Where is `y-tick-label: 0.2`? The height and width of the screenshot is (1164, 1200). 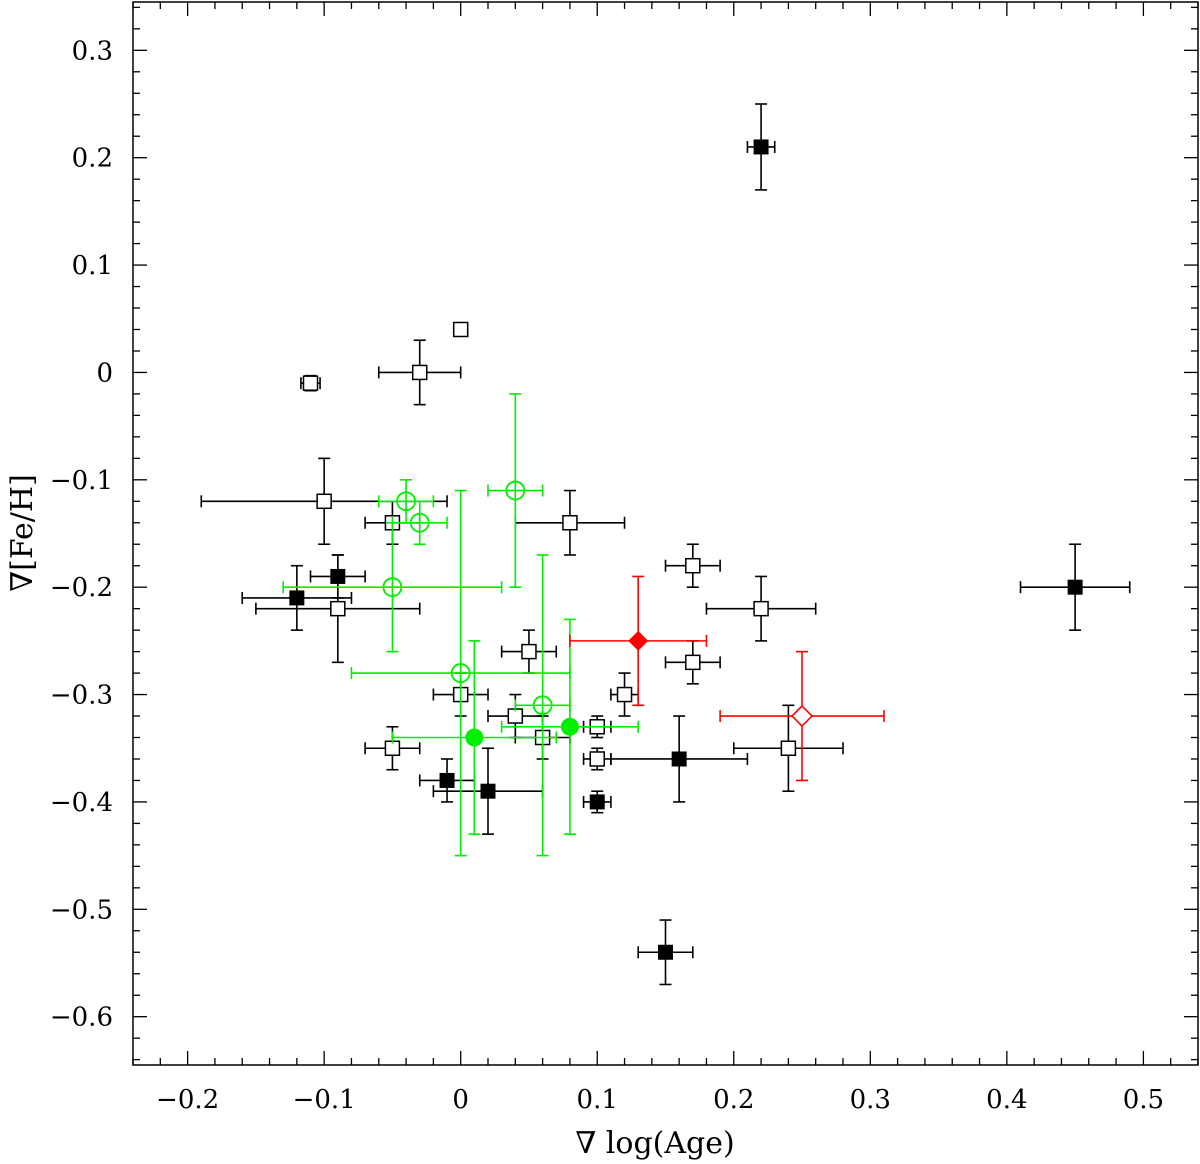
y-tick-label: 0.2 is located at coordinates (92, 159).